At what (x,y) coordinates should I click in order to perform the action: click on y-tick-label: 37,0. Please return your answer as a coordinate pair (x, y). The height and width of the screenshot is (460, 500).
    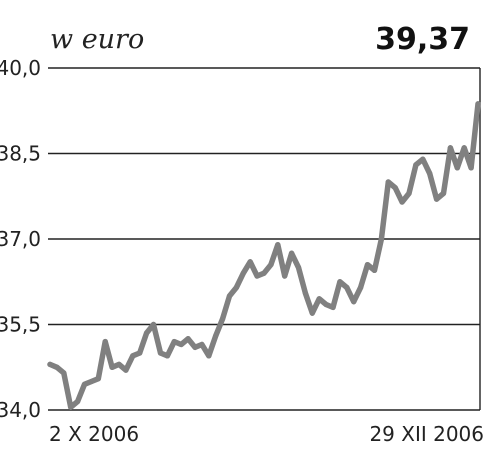
    Looking at the image, I should click on (20, 239).